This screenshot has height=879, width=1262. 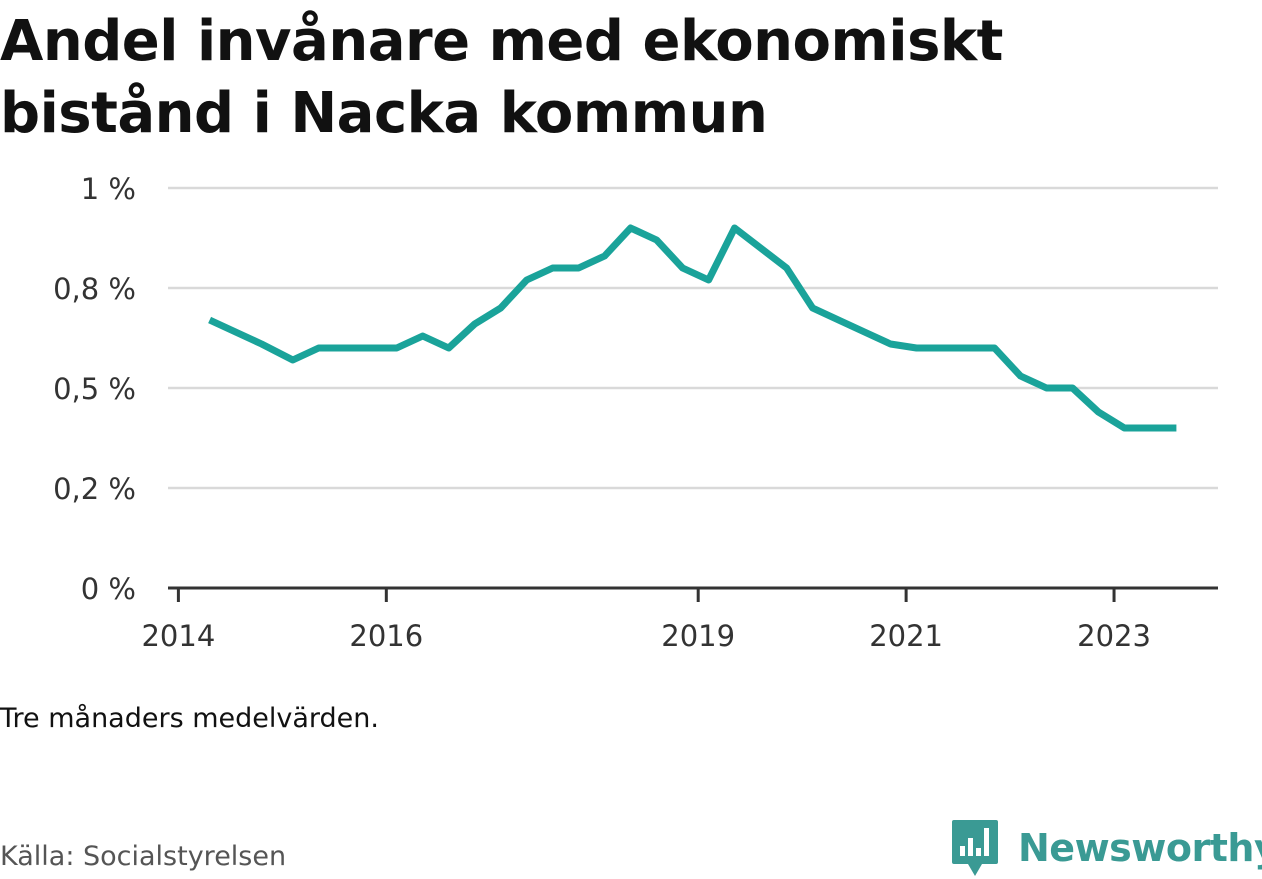 I want to click on x-axis: 2014 2016 2019 2021 2023, so click(x=679, y=619).